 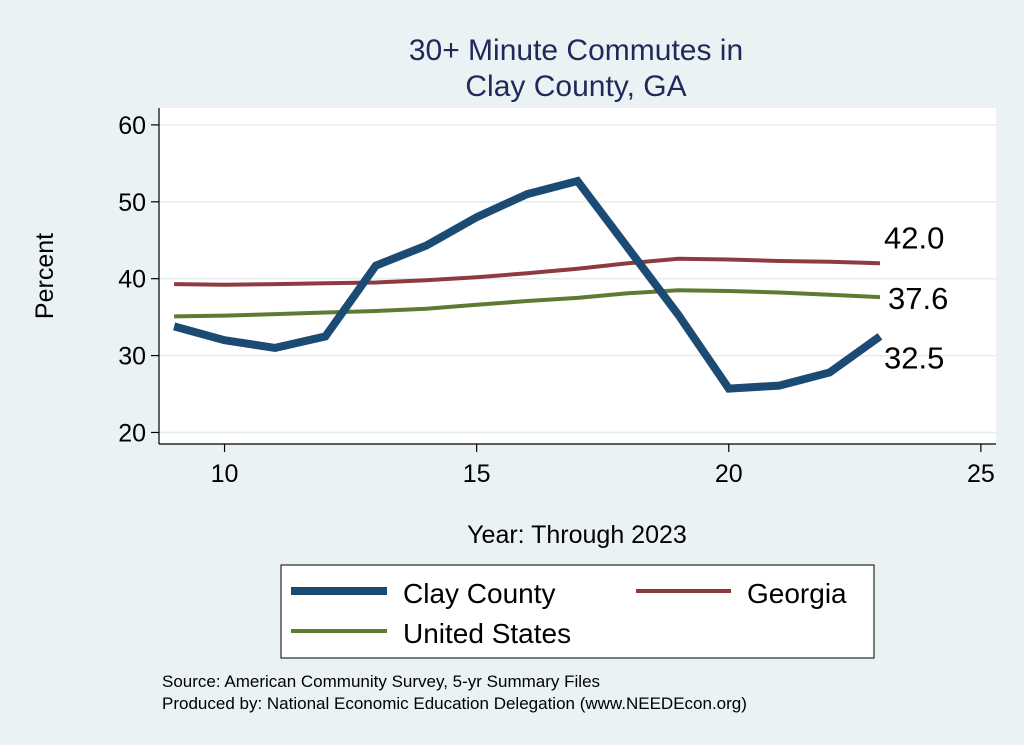 What do you see at coordinates (527, 271) in the screenshot?
I see `series-line-georgia` at bounding box center [527, 271].